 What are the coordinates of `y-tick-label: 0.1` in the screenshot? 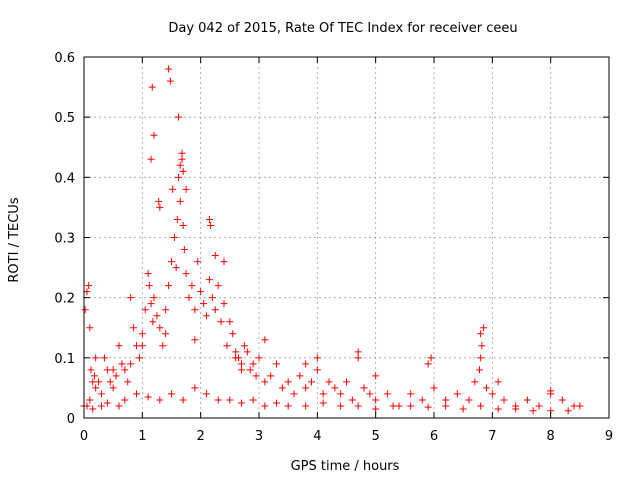 It's located at (64, 359).